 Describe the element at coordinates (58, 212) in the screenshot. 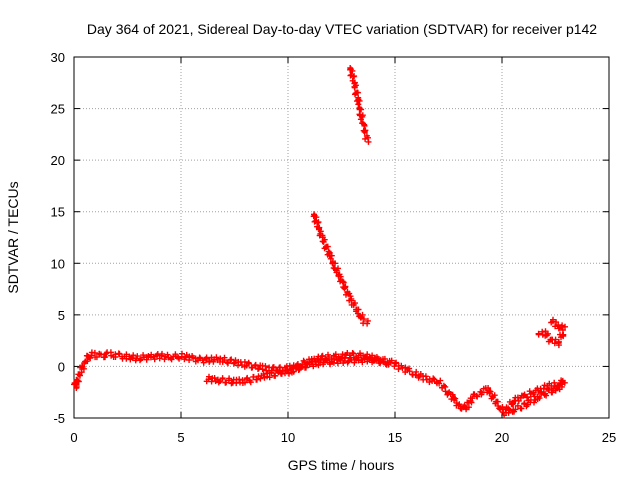

I see `y-tick-label: 15` at that location.